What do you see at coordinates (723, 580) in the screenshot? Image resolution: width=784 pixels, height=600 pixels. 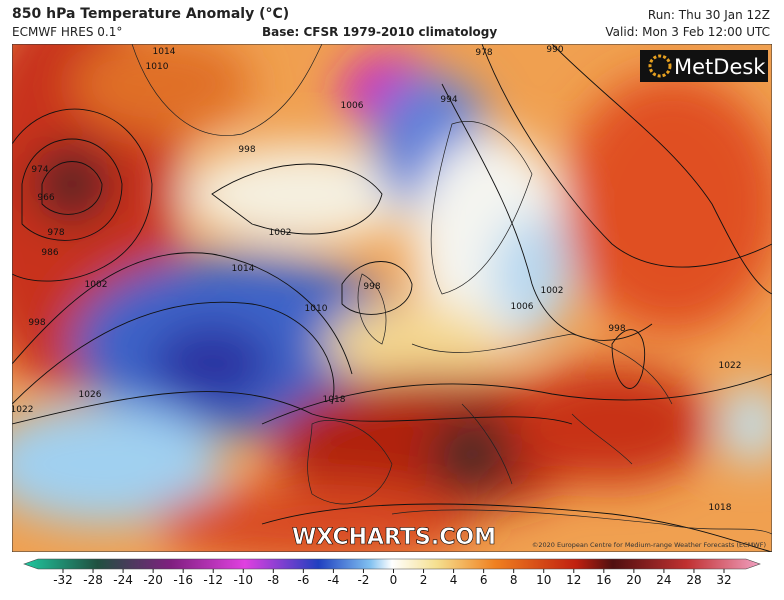 I see `colorbar-tick-label: 32` at bounding box center [723, 580].